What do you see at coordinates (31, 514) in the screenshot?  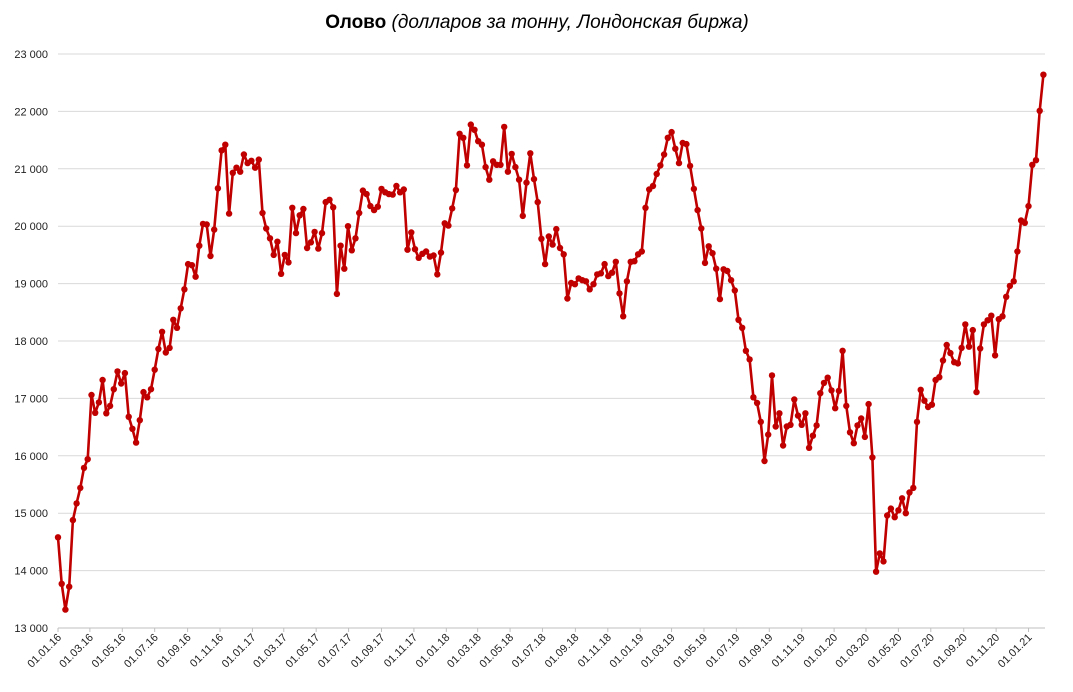 I see `y-tick-label: 15 000` at bounding box center [31, 514].